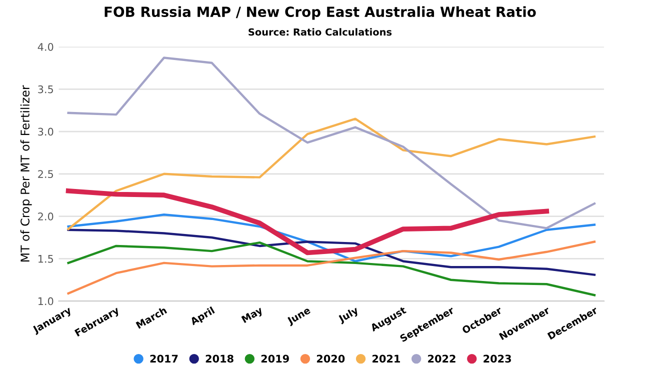 Image resolution: width=653 pixels, height=374 pixels. What do you see at coordinates (45, 89) in the screenshot?
I see `y-tick-label: 3.5` at bounding box center [45, 89].